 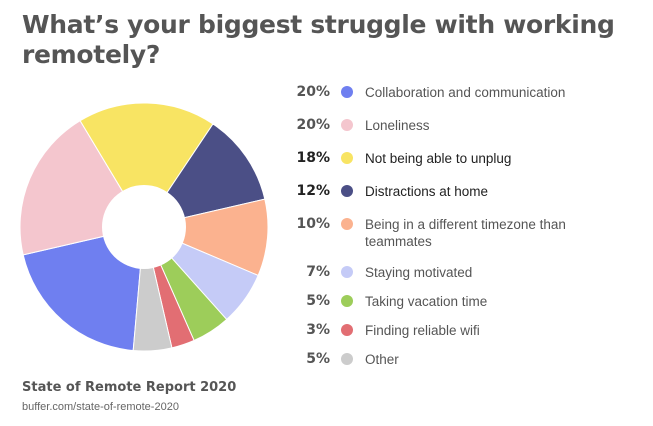 I want to click on legend-label: Taking vacation time, so click(x=426, y=301).